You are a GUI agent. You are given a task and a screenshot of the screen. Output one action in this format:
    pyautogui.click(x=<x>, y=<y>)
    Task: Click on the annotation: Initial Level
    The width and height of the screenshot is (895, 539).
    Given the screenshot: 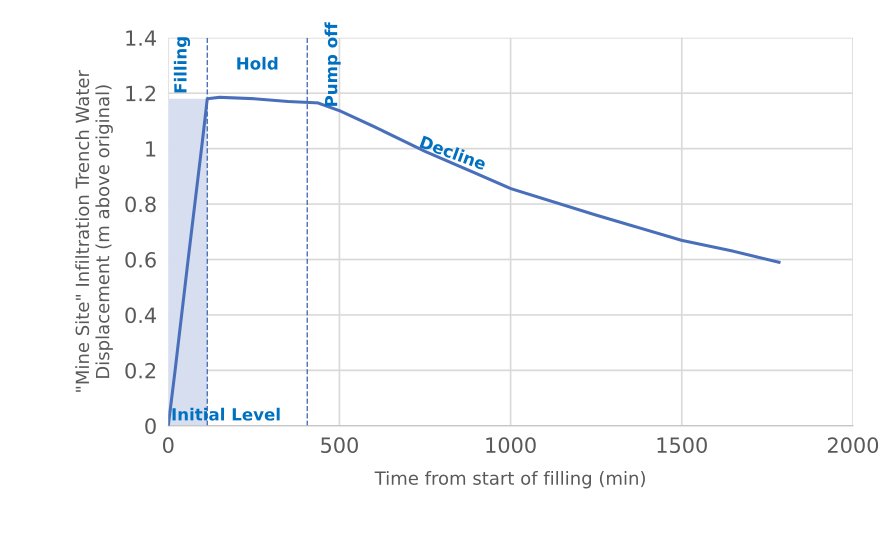 What is the action you would take?
    pyautogui.click(x=226, y=414)
    